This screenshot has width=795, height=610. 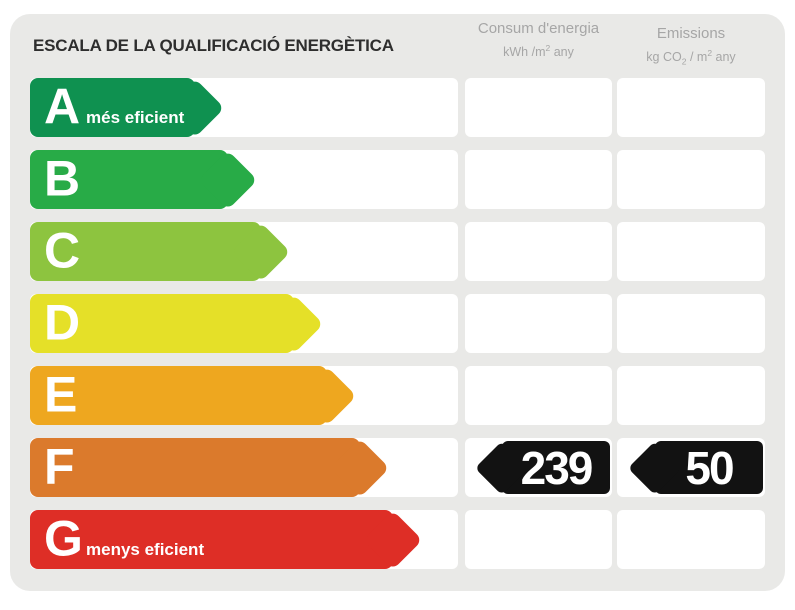 What do you see at coordinates (691, 46) in the screenshot?
I see `emissions-column-header: Emissions kg CO2 / m2 any` at bounding box center [691, 46].